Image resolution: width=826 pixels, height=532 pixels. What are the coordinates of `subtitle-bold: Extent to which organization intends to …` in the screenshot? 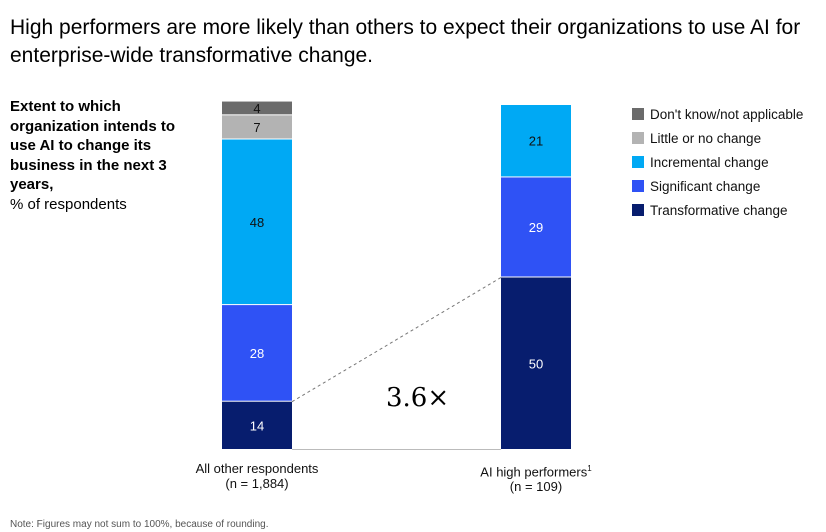 It's located at (92, 145).